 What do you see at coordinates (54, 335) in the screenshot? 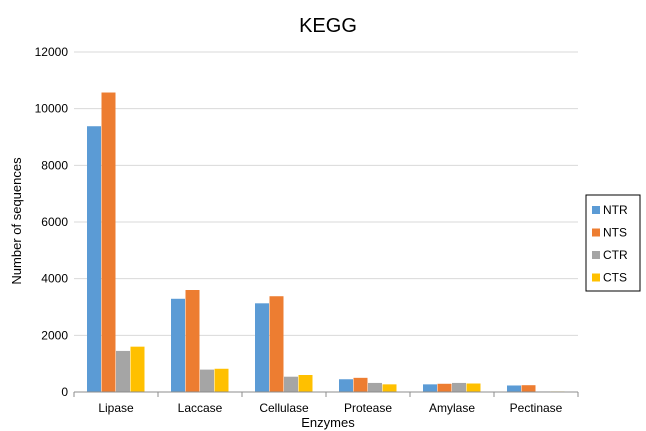
I see `y-tick-label: 2000` at bounding box center [54, 335].